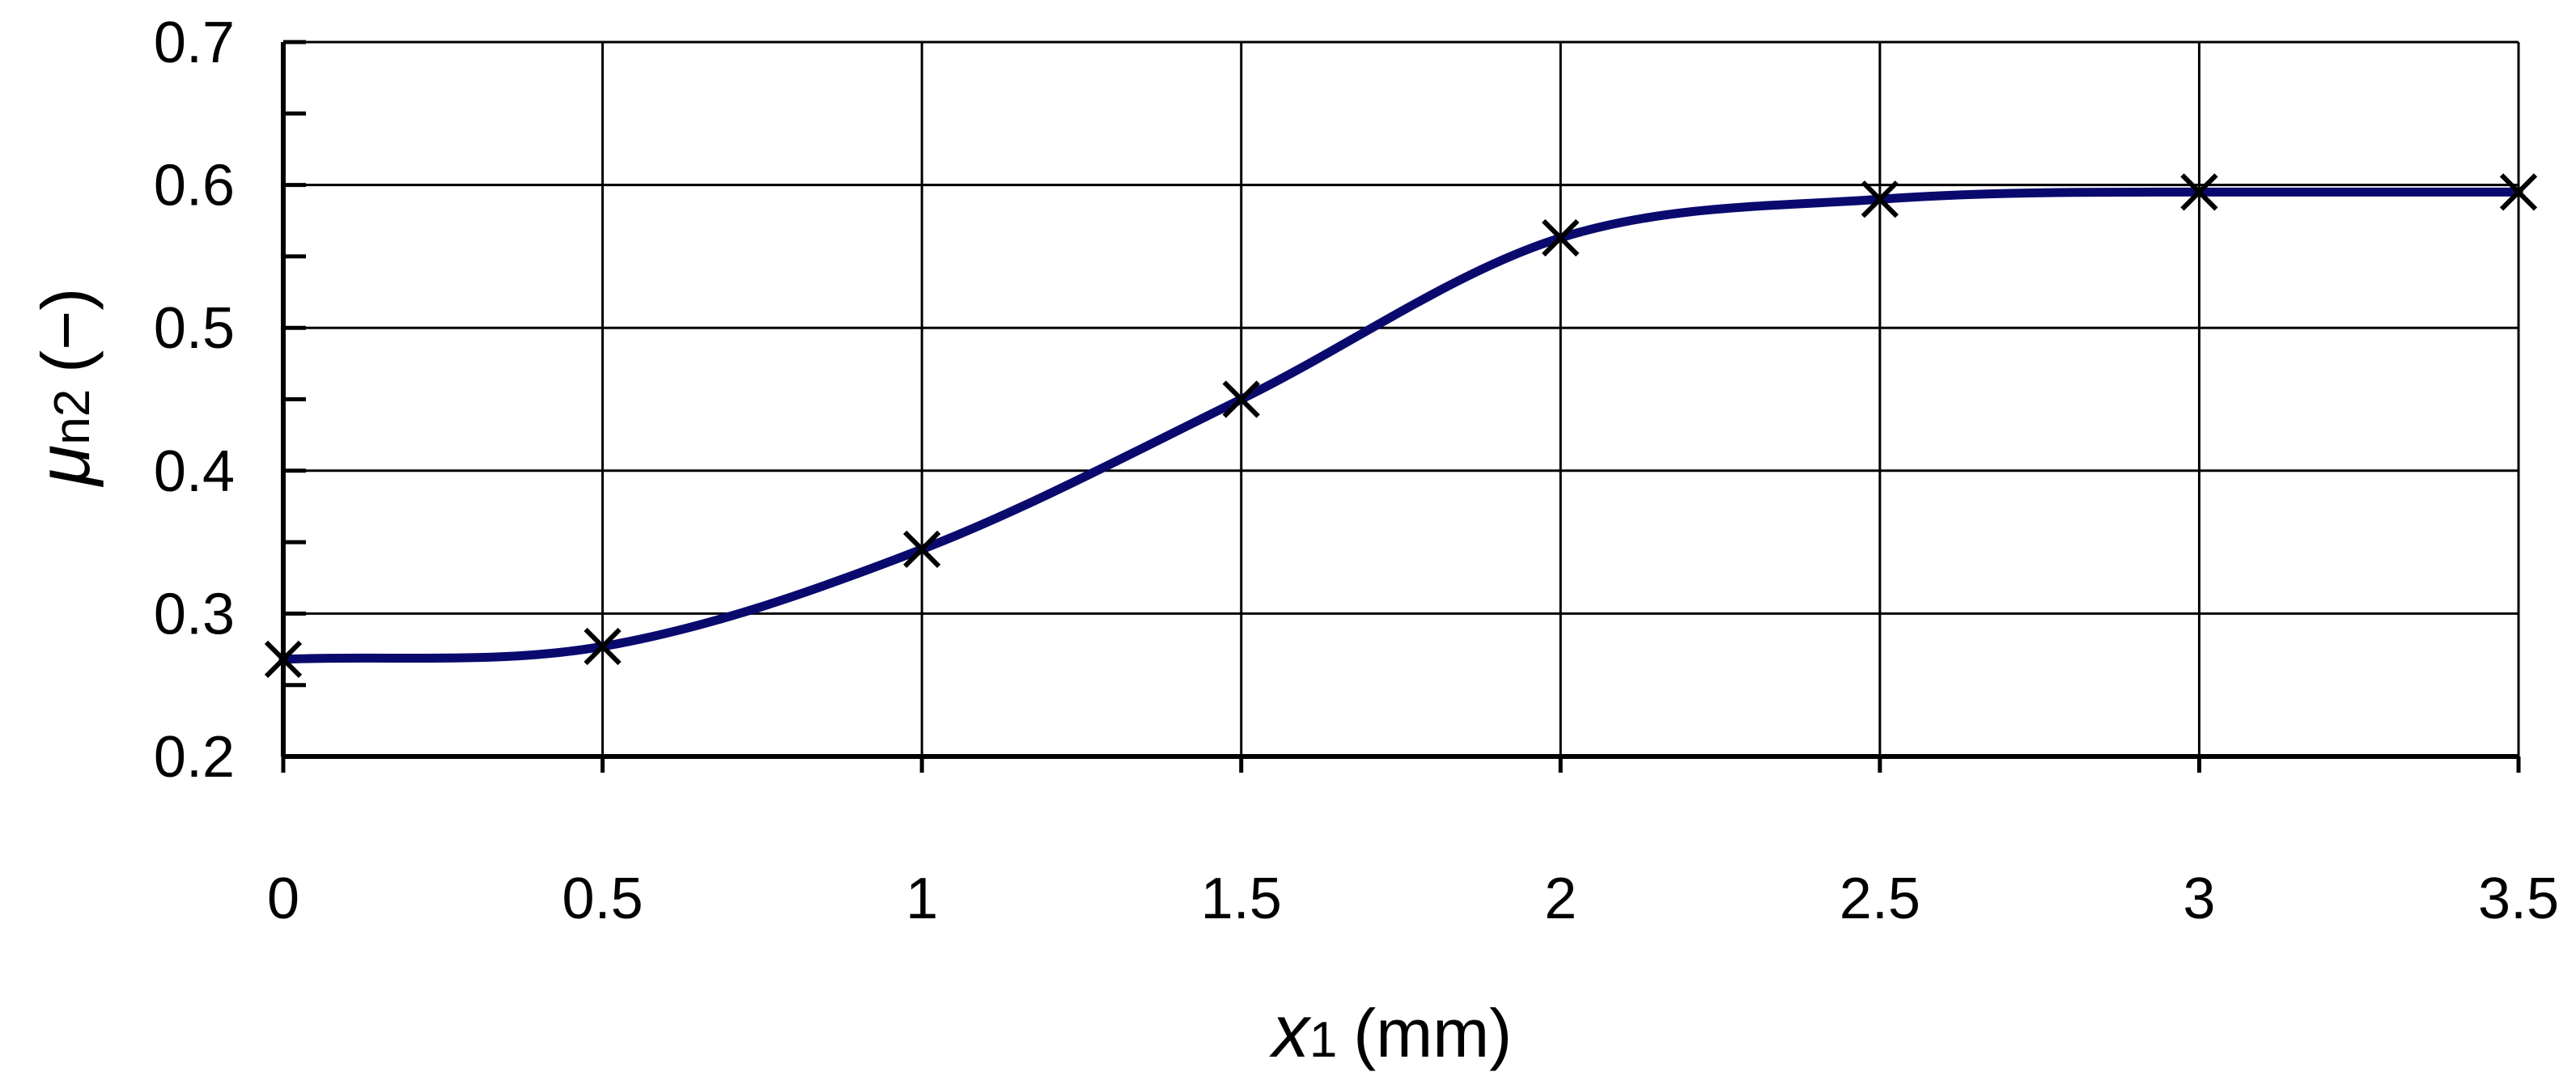  What do you see at coordinates (194, 328) in the screenshot?
I see `y-tick-label: 0.5` at bounding box center [194, 328].